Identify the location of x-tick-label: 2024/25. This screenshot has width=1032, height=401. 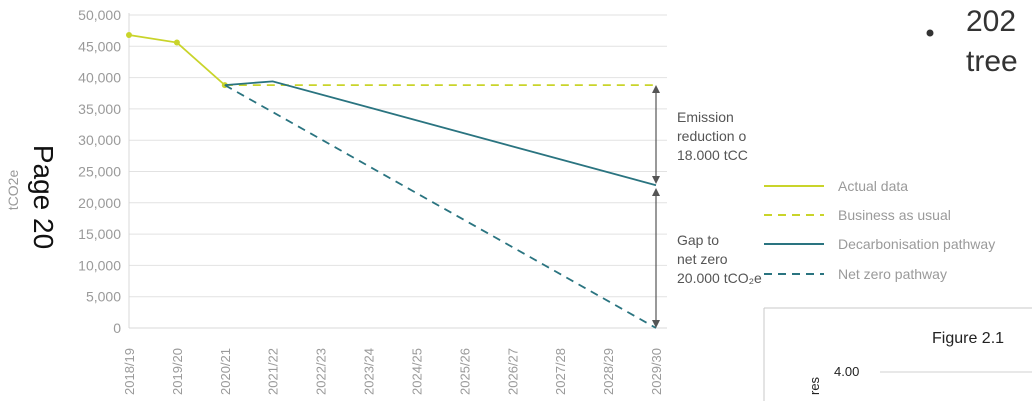
(416, 371).